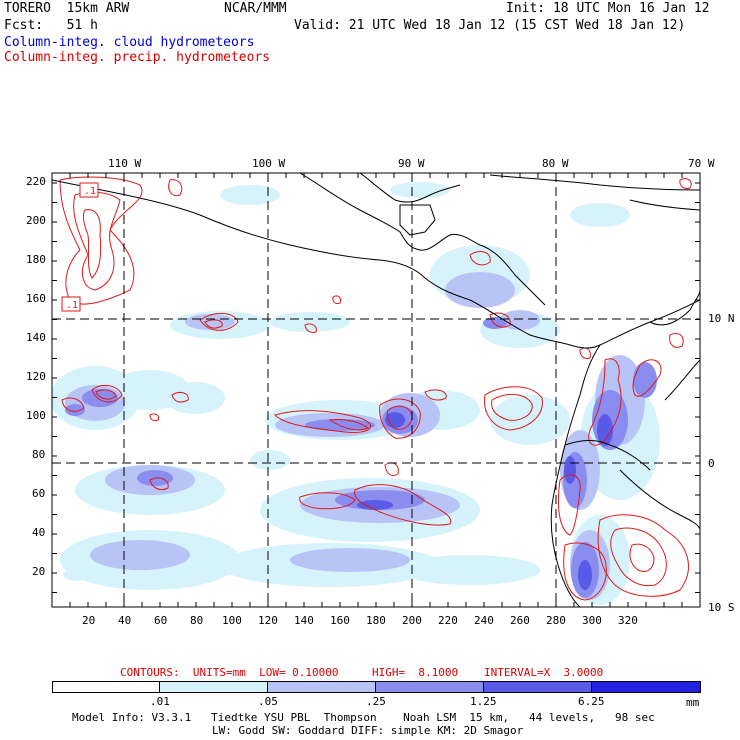 The height and width of the screenshot is (740, 740). What do you see at coordinates (160, 701) in the screenshot?
I see `colorbar-label: .01` at bounding box center [160, 701].